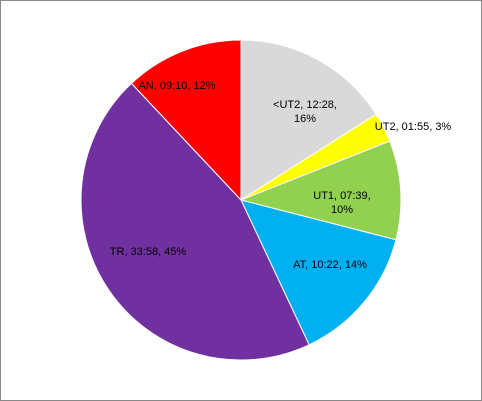  I want to click on data-label: UT1, 07:39,, so click(341, 196).